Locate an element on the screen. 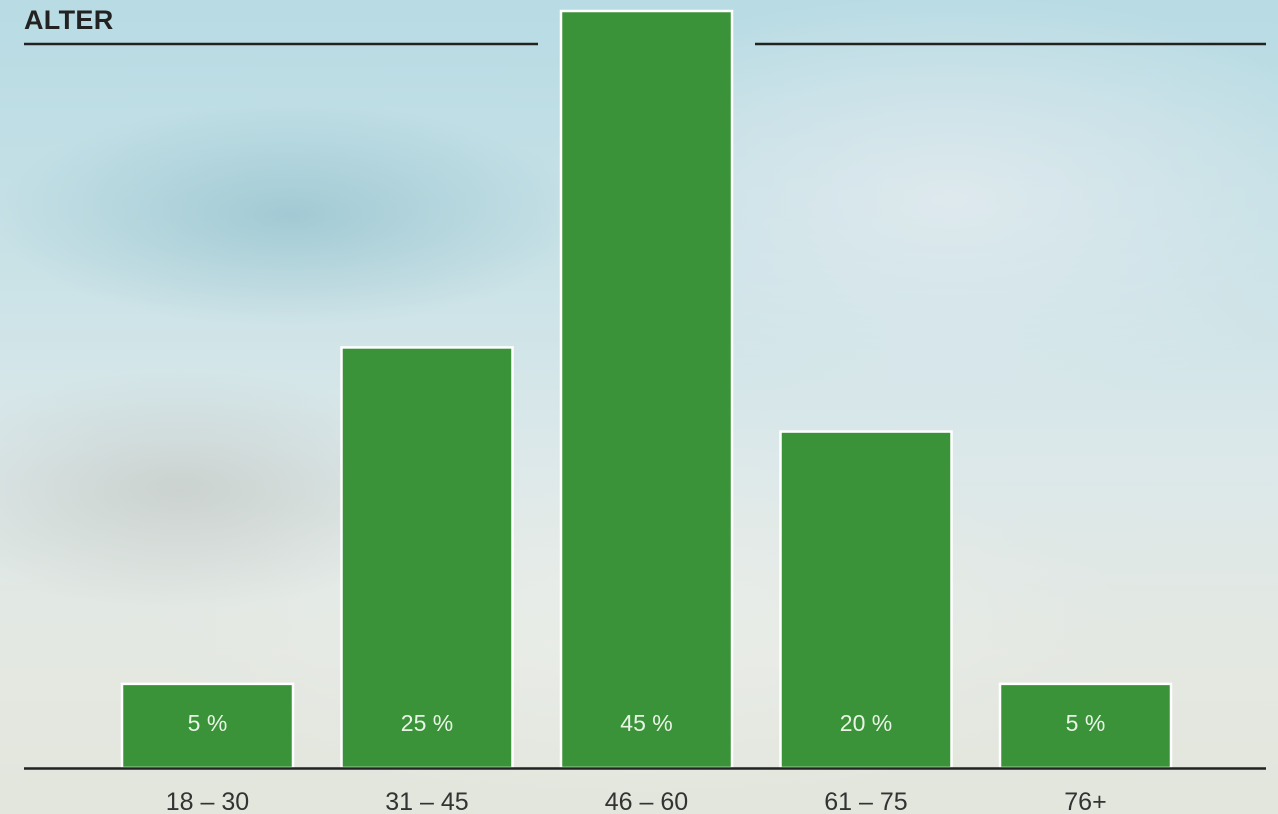 This screenshot has height=814, width=1278. category-label-1: 18 – 30 is located at coordinates (207, 801).